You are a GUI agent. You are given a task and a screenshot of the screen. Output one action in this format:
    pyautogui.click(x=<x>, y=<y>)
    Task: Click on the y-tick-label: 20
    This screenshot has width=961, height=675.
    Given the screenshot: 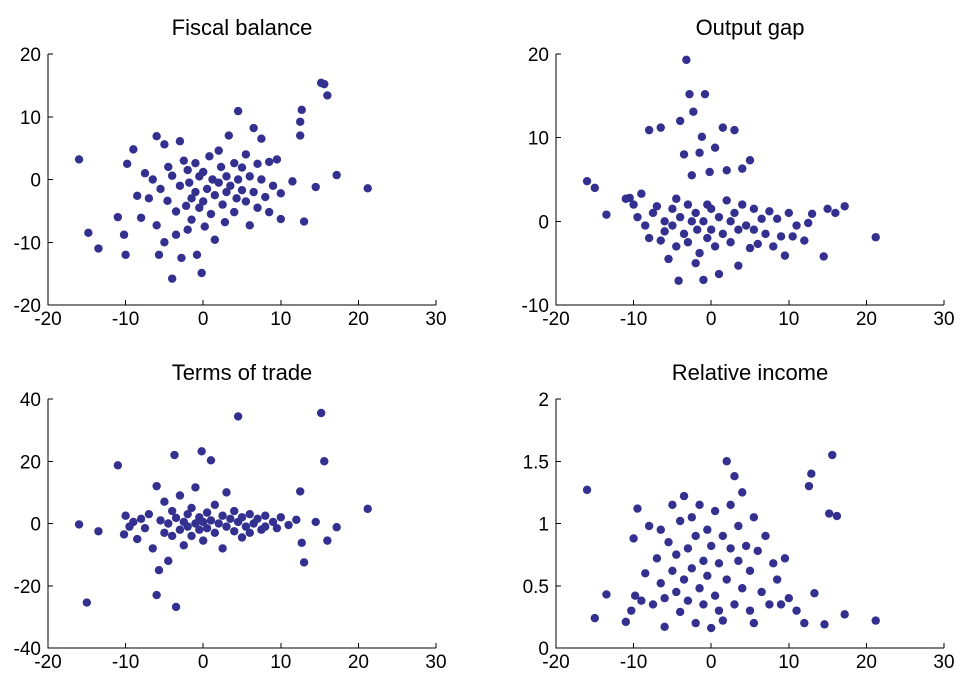 What is the action you would take?
    pyautogui.click(x=30, y=55)
    